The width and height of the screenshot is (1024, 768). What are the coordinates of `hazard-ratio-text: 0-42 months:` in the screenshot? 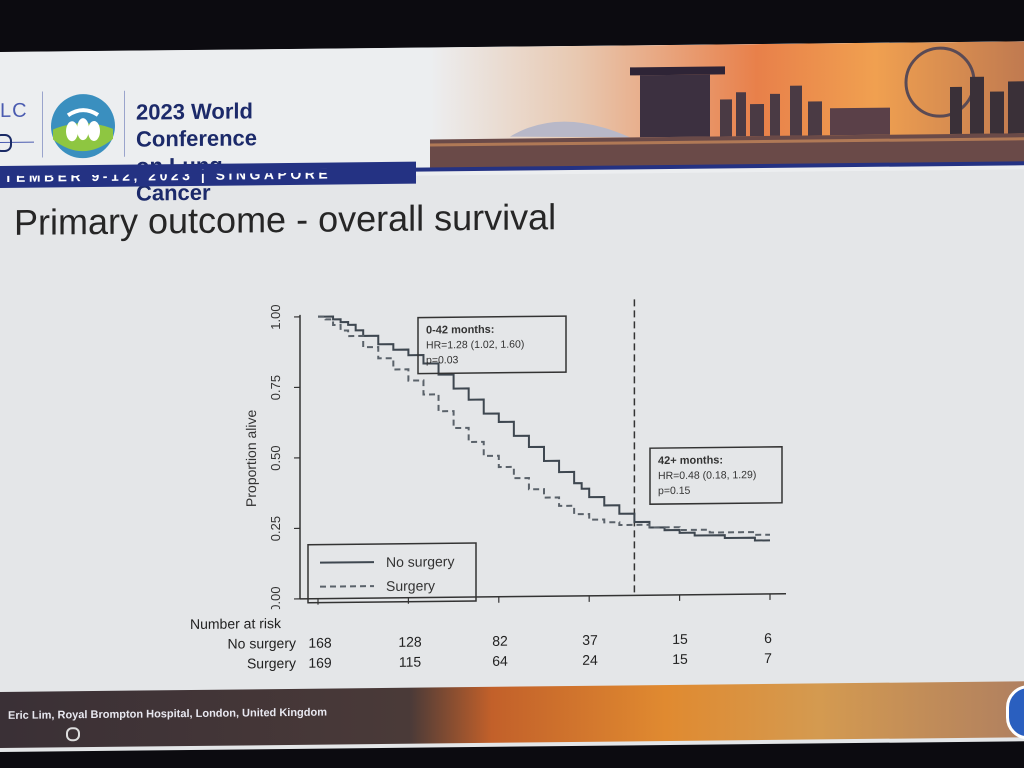 It's located at (460, 330).